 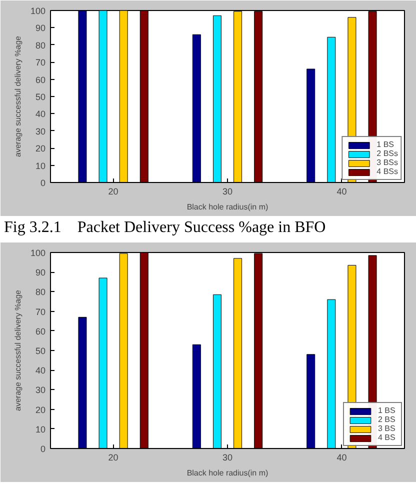 I want to click on legend-label: 3 BSs, so click(x=387, y=162).